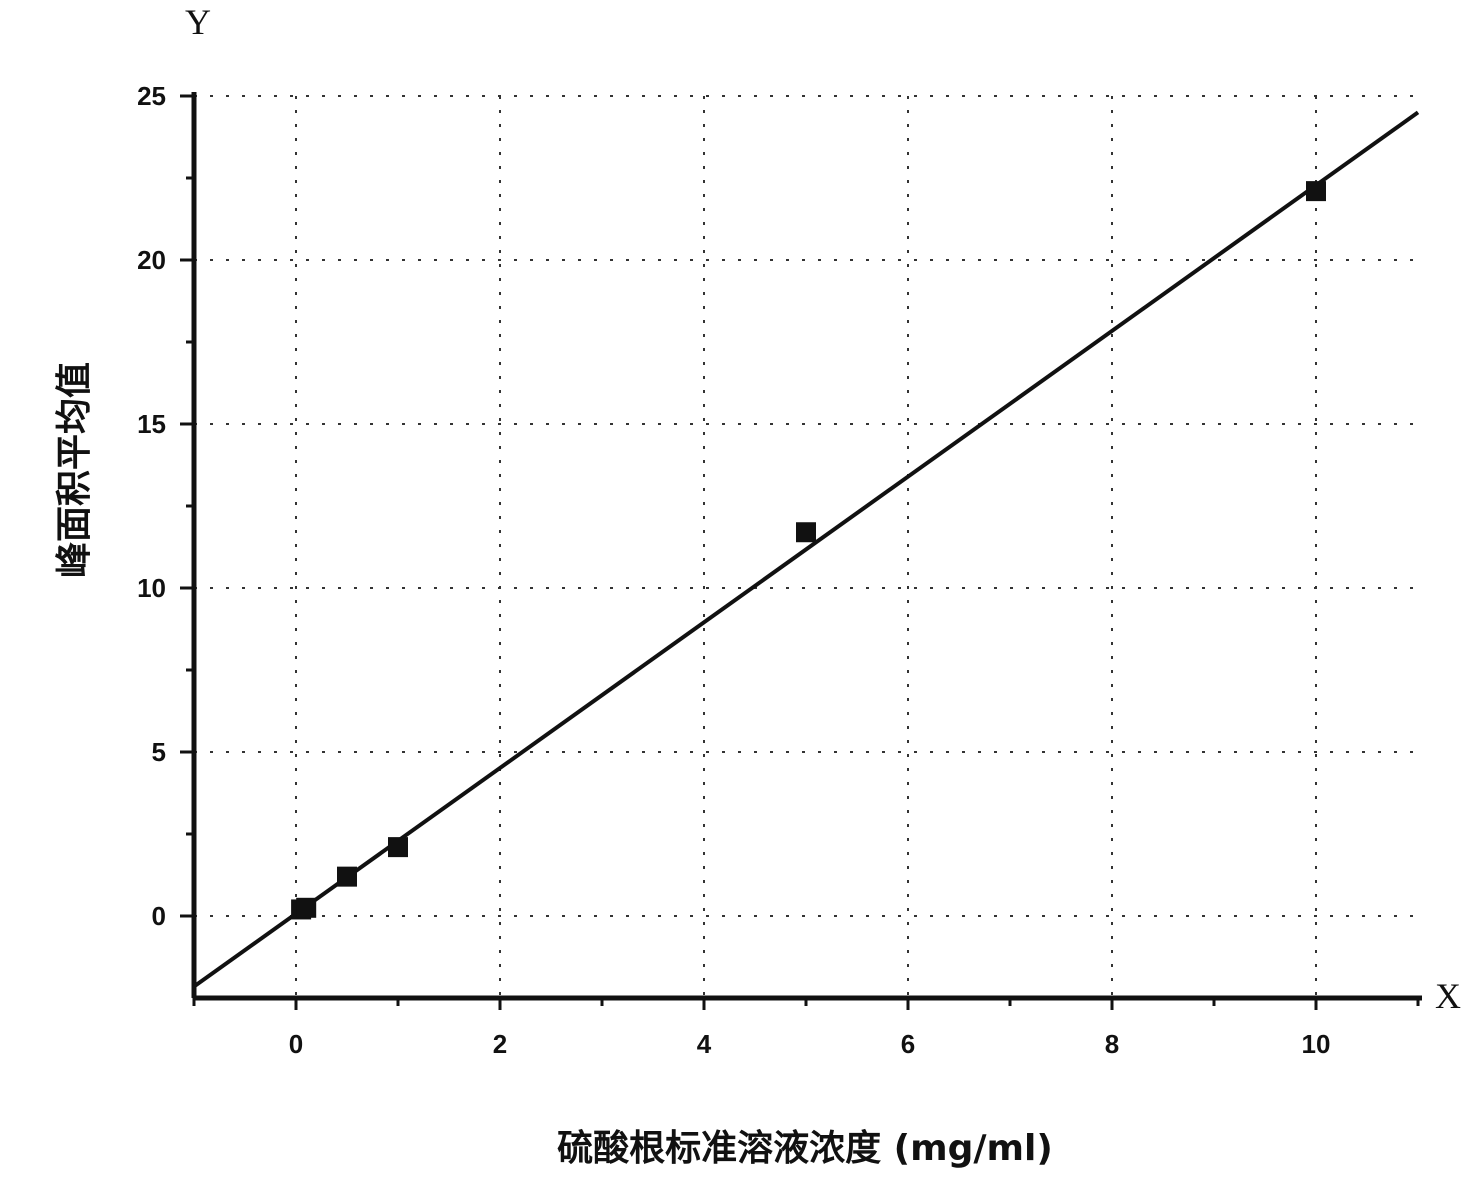  Describe the element at coordinates (1112, 1044) in the screenshot. I see `x-tick-label: 8` at that location.